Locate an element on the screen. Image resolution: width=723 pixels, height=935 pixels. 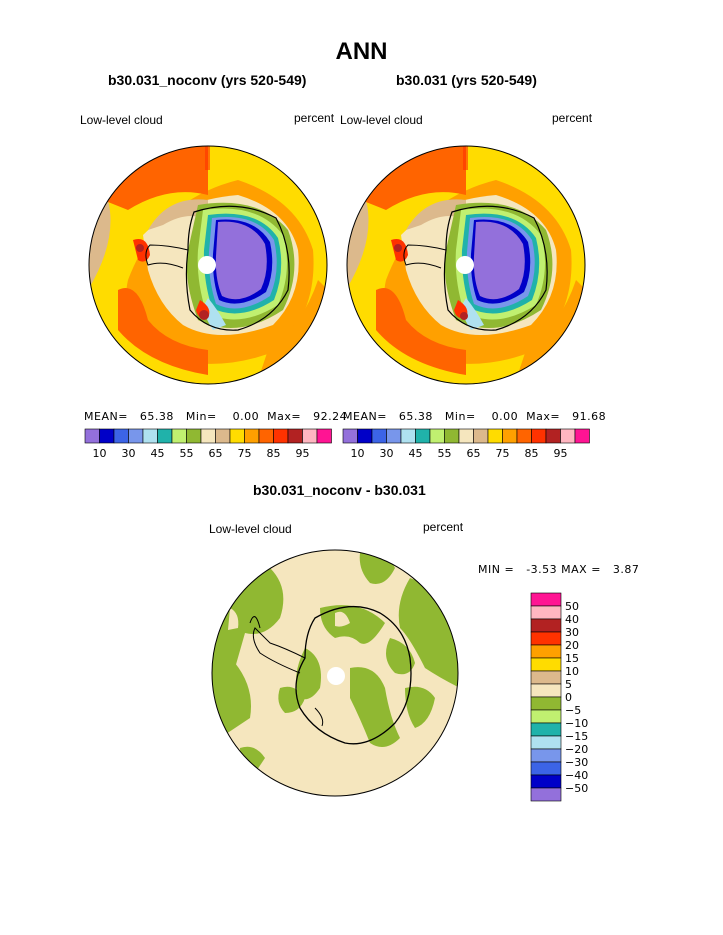
panel3-colorbar-tick: 0 is located at coordinates (568, 697).